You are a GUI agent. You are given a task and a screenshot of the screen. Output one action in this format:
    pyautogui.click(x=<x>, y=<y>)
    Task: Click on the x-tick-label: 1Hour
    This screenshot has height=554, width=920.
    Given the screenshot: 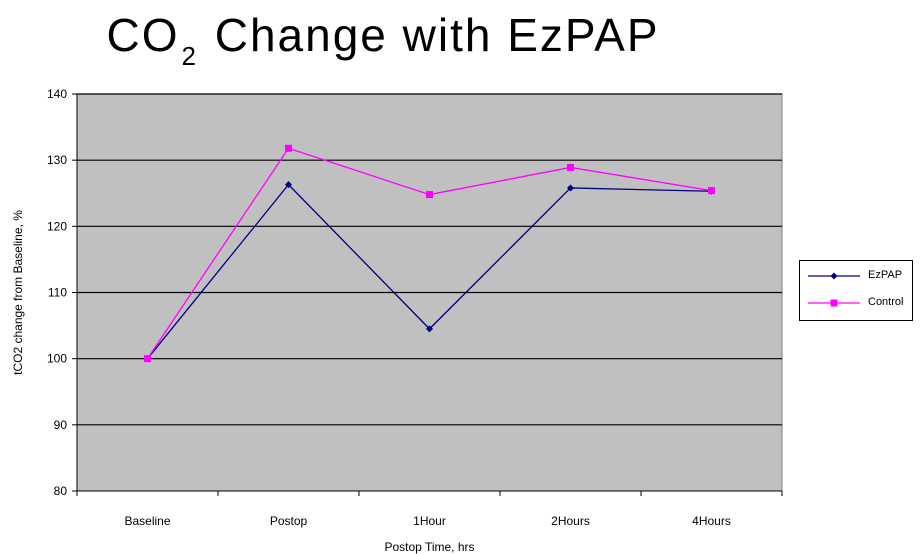 What is the action you would take?
    pyautogui.click(x=429, y=521)
    